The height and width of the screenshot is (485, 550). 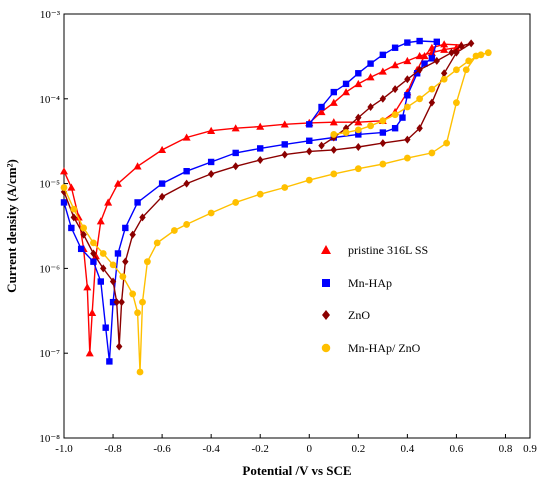 I want to click on x-tick-label: -0.2, so click(x=259, y=449).